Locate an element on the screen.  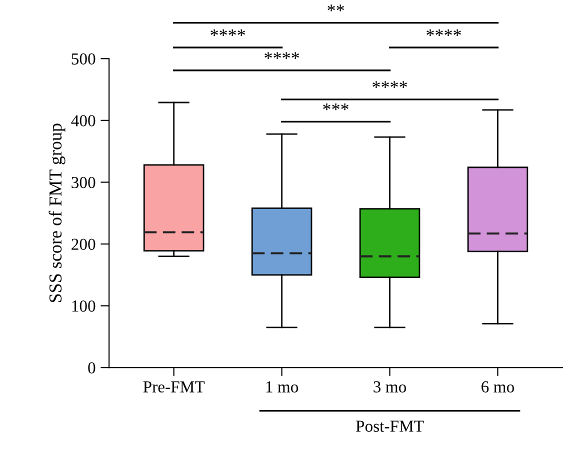
x-tick-label: Pre-FMT is located at coordinates (174, 386).